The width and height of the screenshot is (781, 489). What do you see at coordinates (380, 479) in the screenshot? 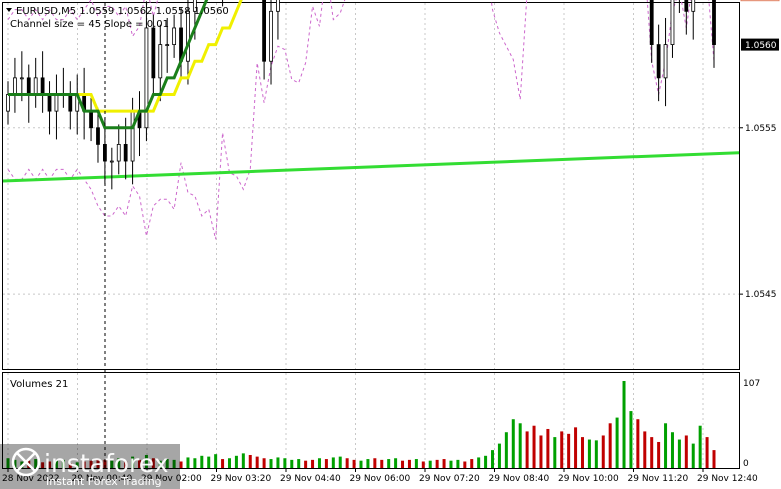
I see `time-tick-label: 29 Nov 06:00` at bounding box center [380, 479].